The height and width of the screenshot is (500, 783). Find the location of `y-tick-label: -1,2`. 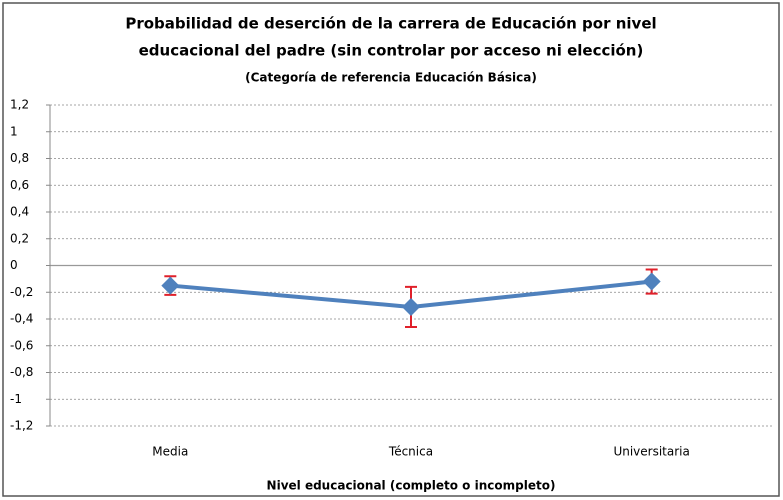

y-tick-label: -1,2 is located at coordinates (21, 426).